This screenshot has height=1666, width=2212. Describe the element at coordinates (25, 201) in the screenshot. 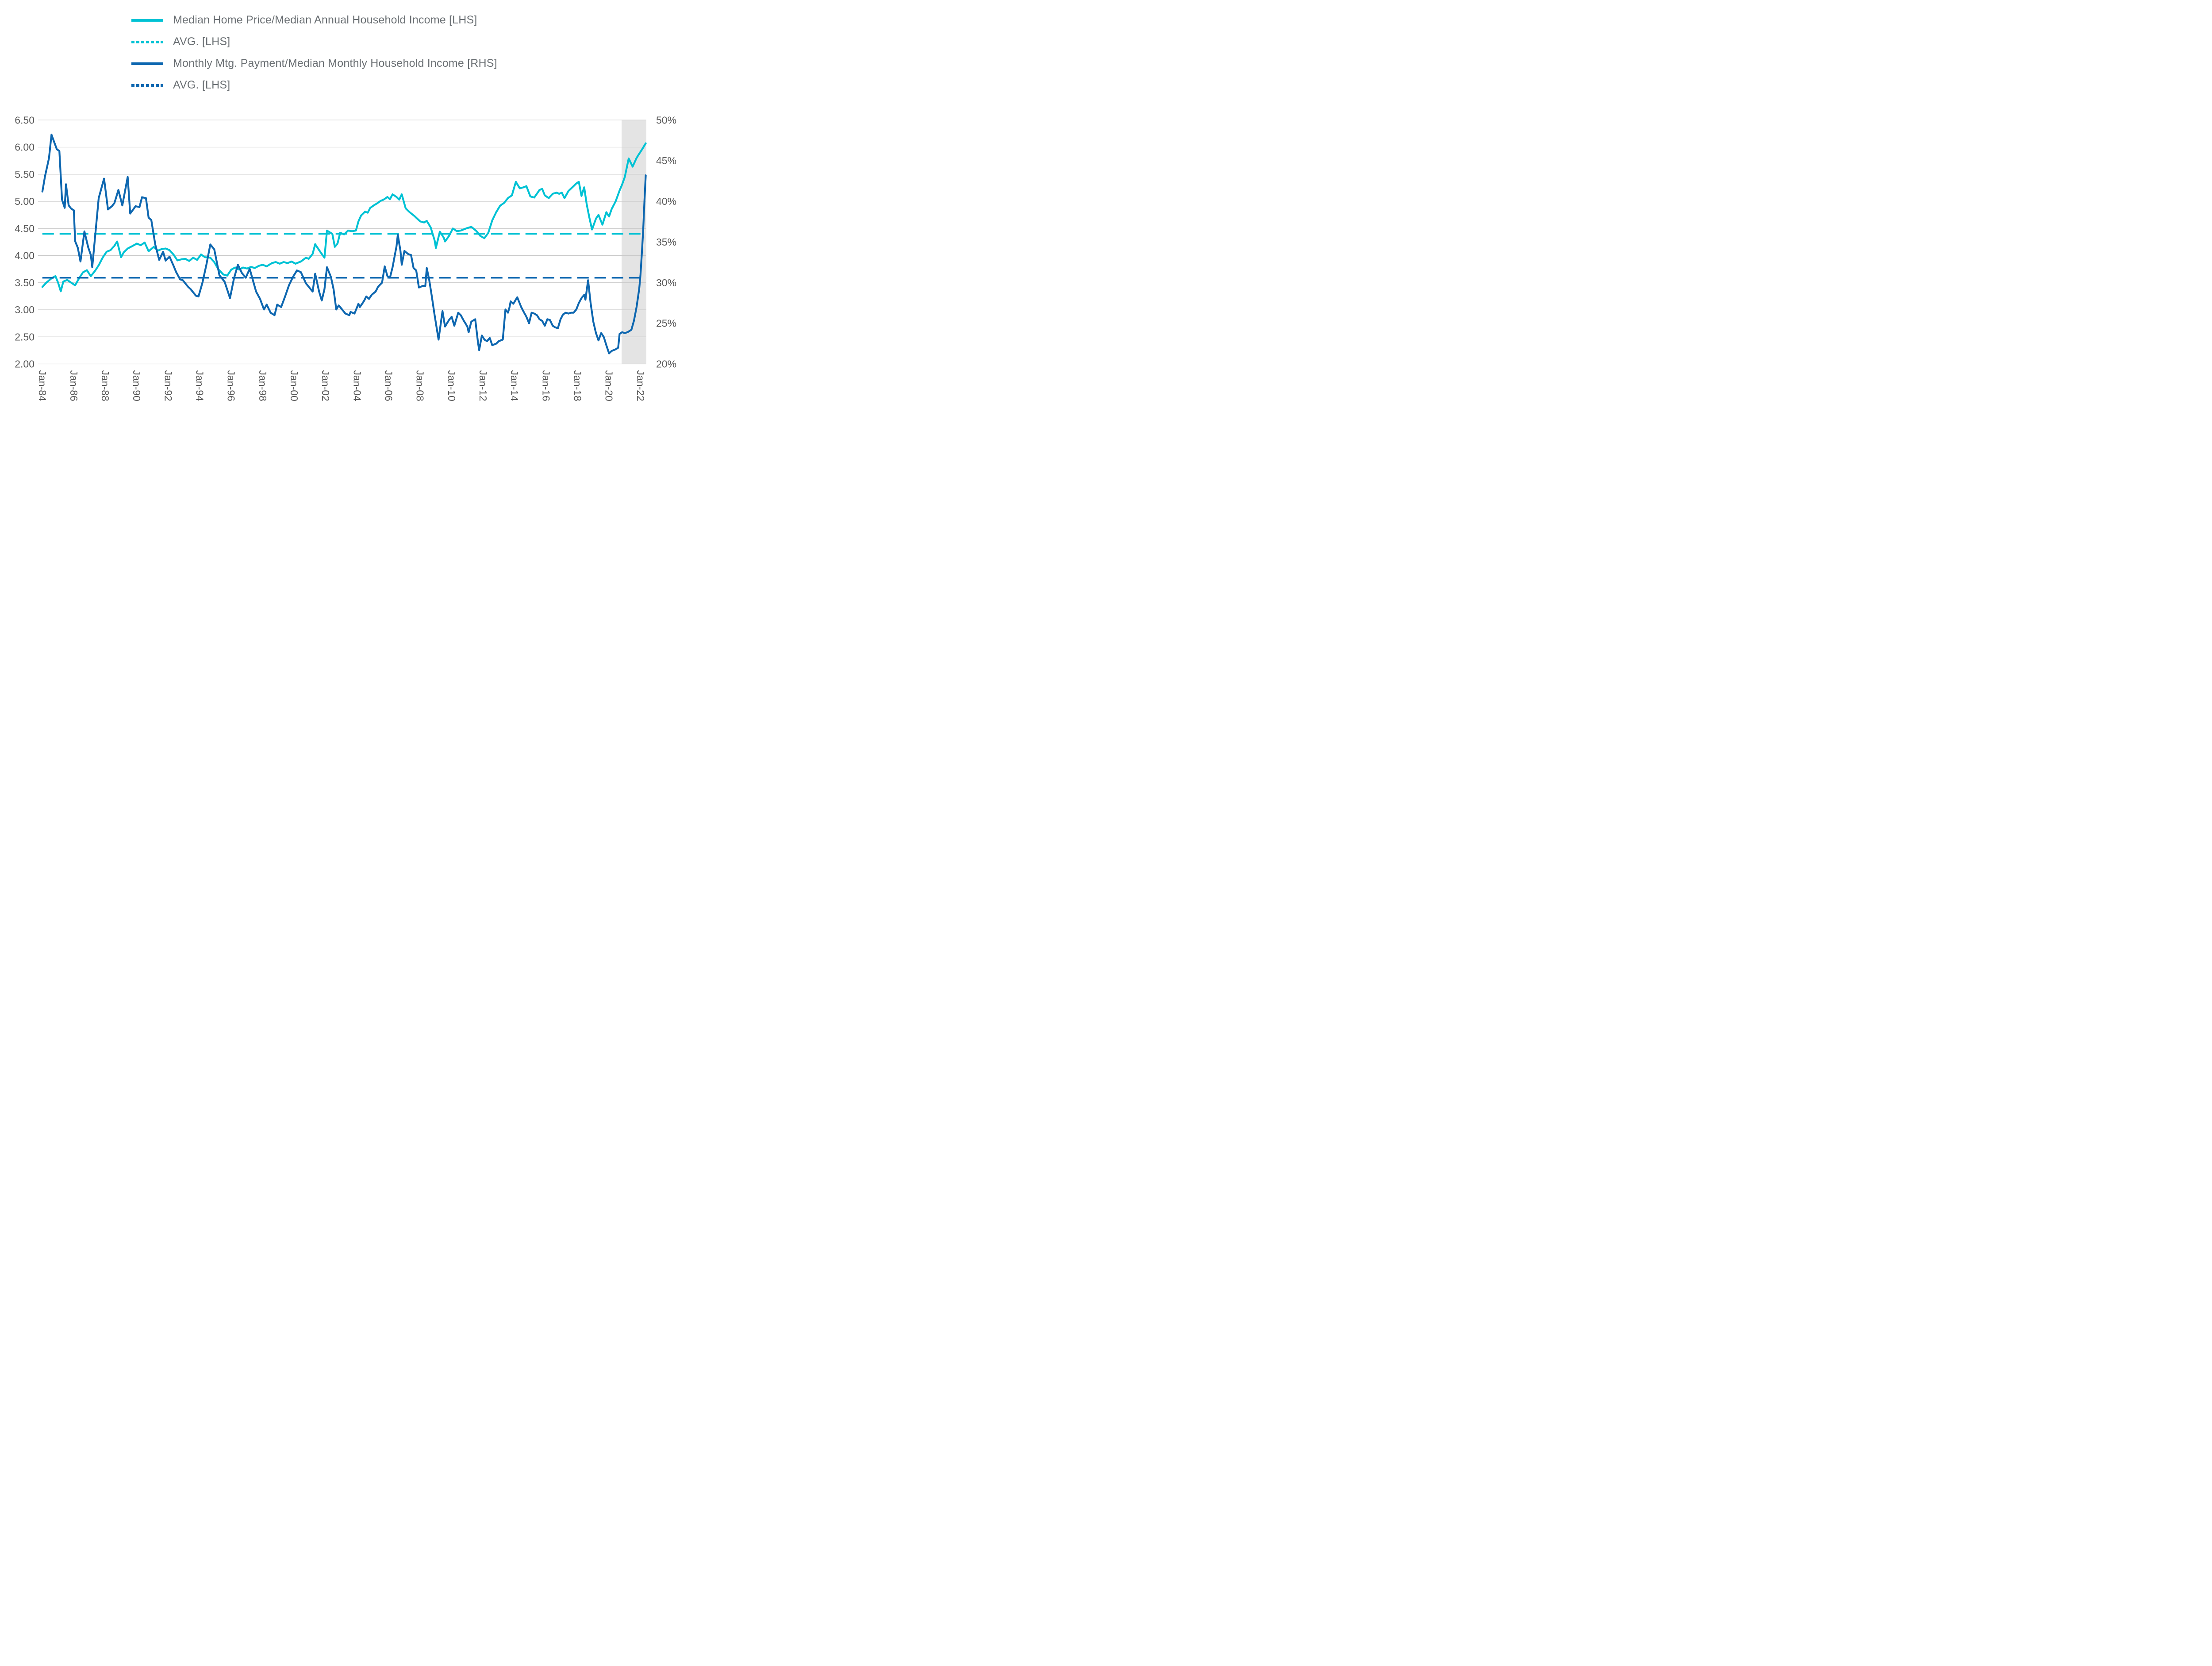

I see `y-left-tick-label: 5.00` at that location.